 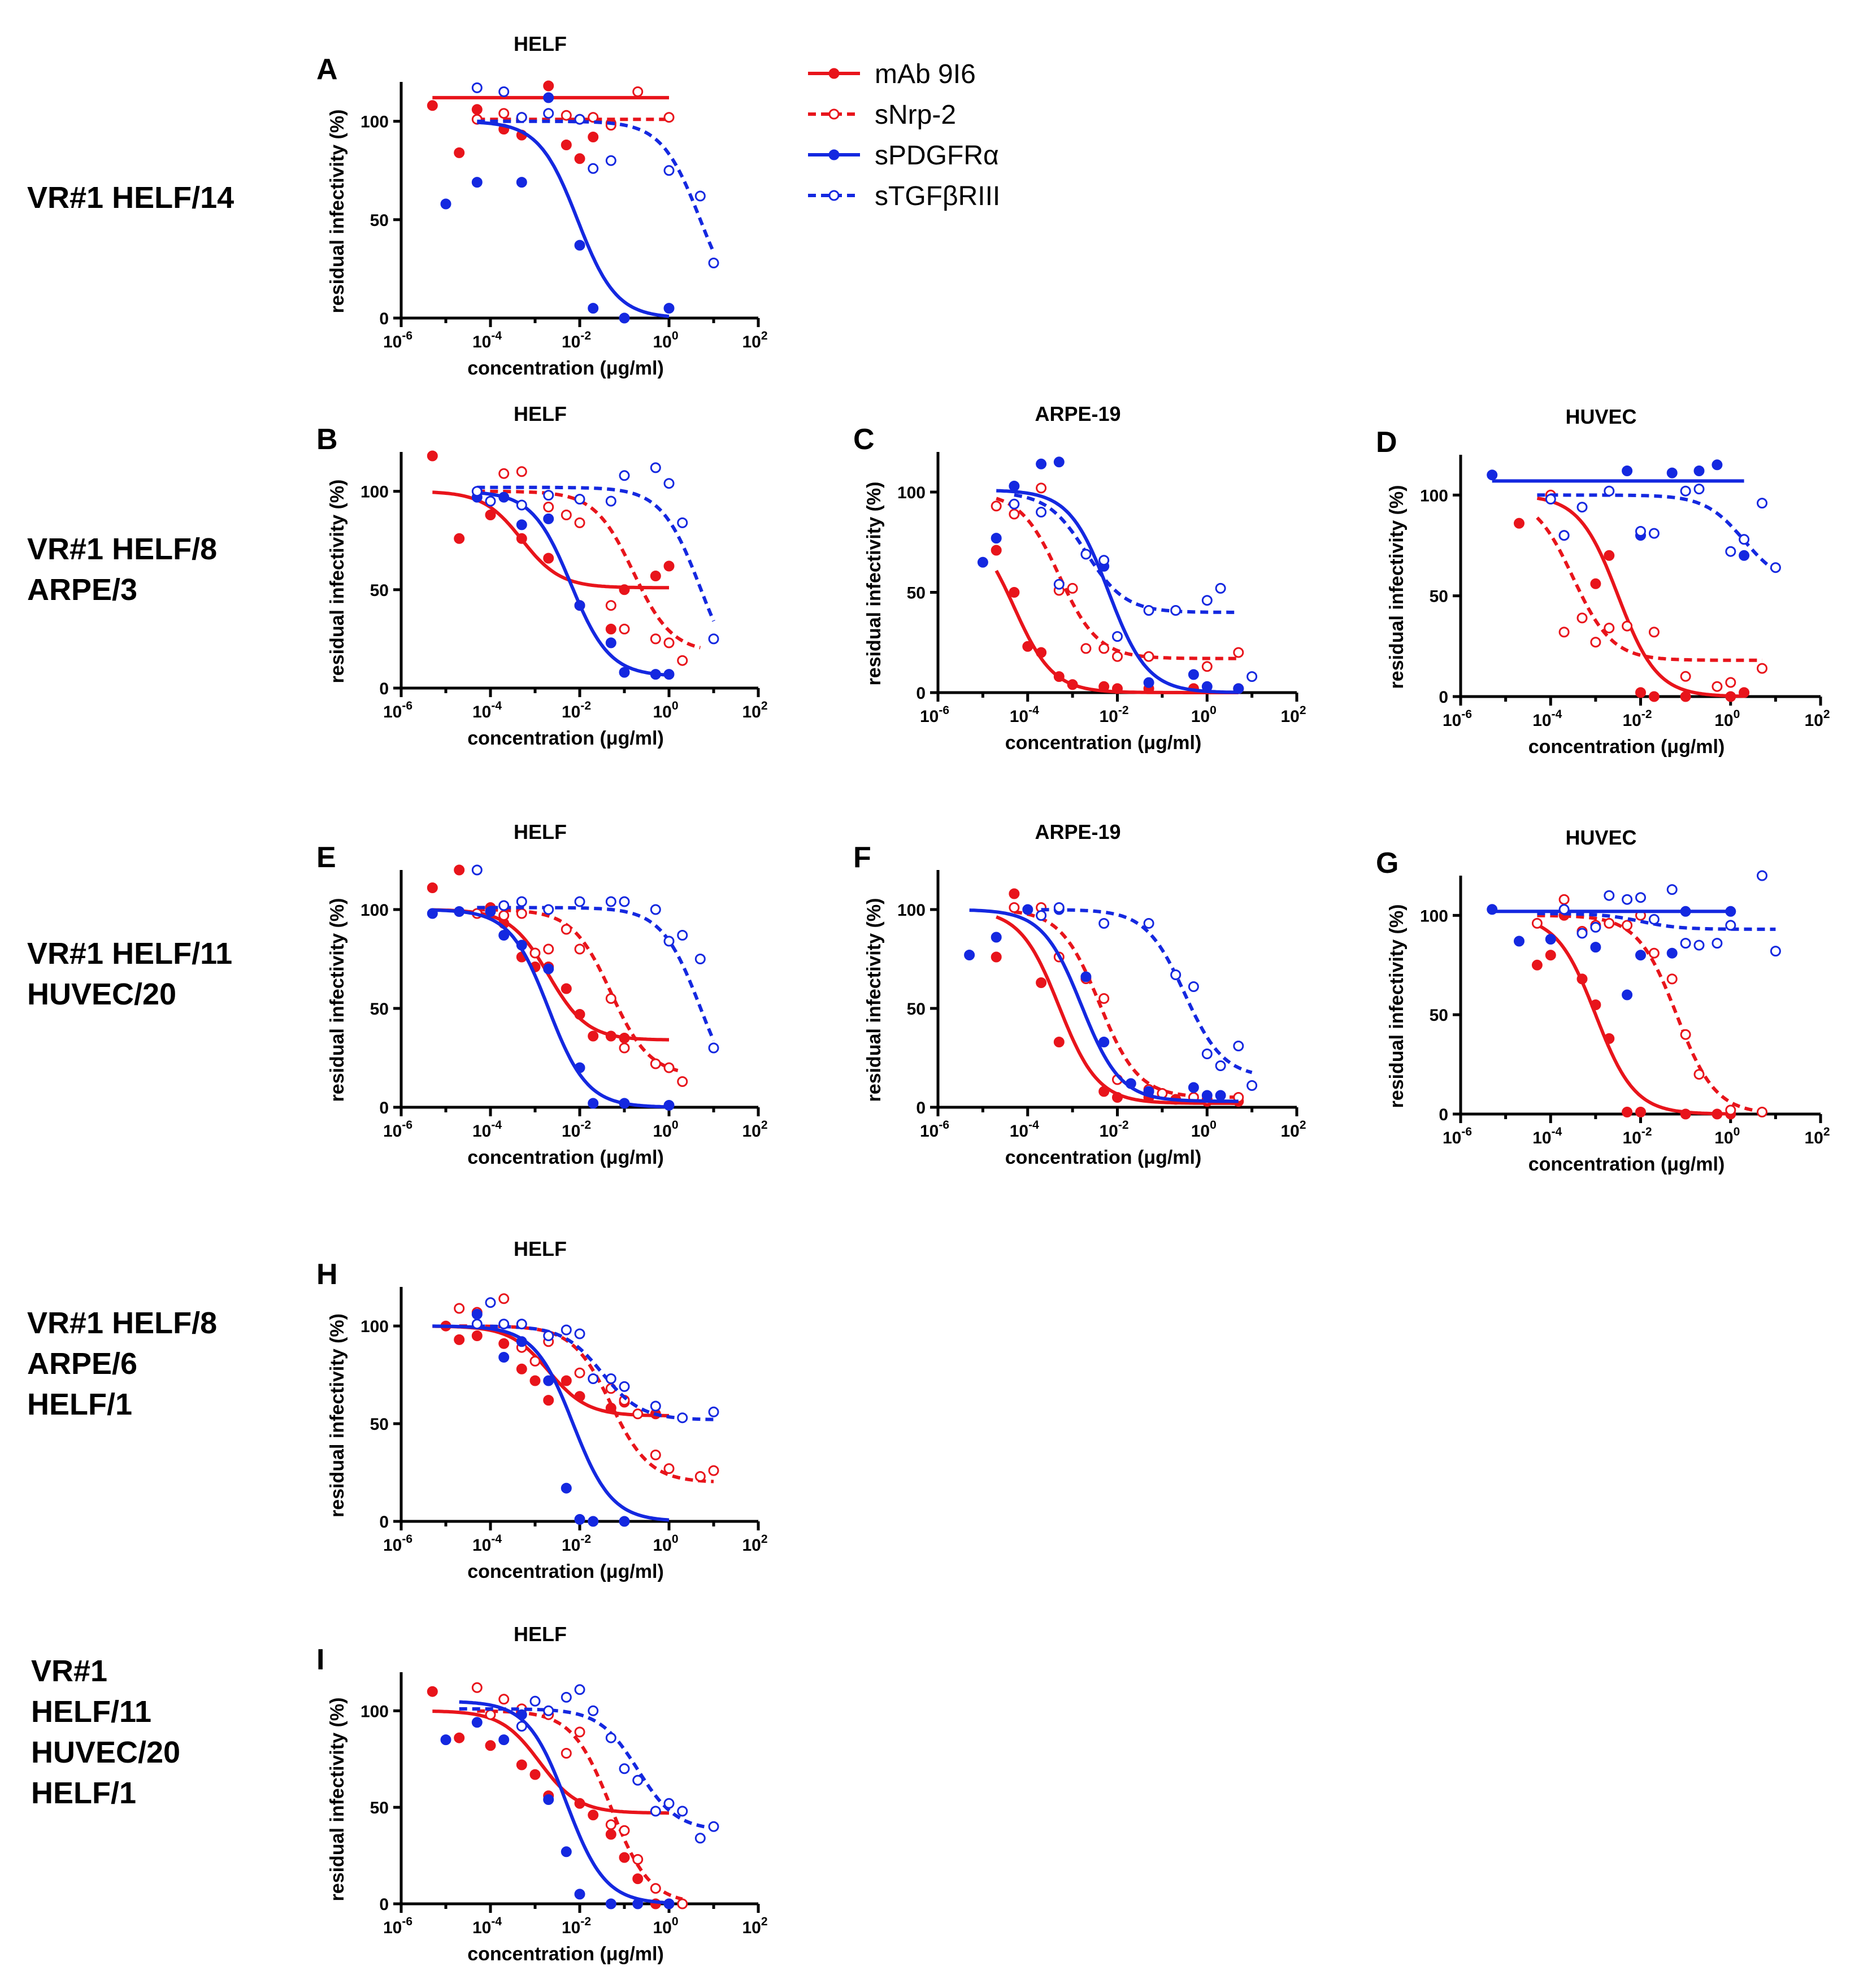 I want to click on x-tick-label: 10⁻⁴, so click(x=1547, y=719).